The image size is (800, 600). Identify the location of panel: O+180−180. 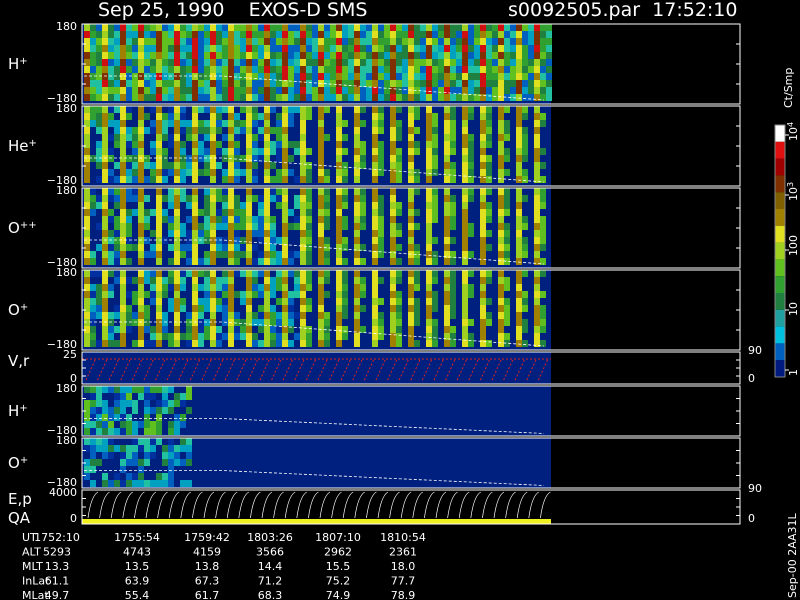
(374, 461).